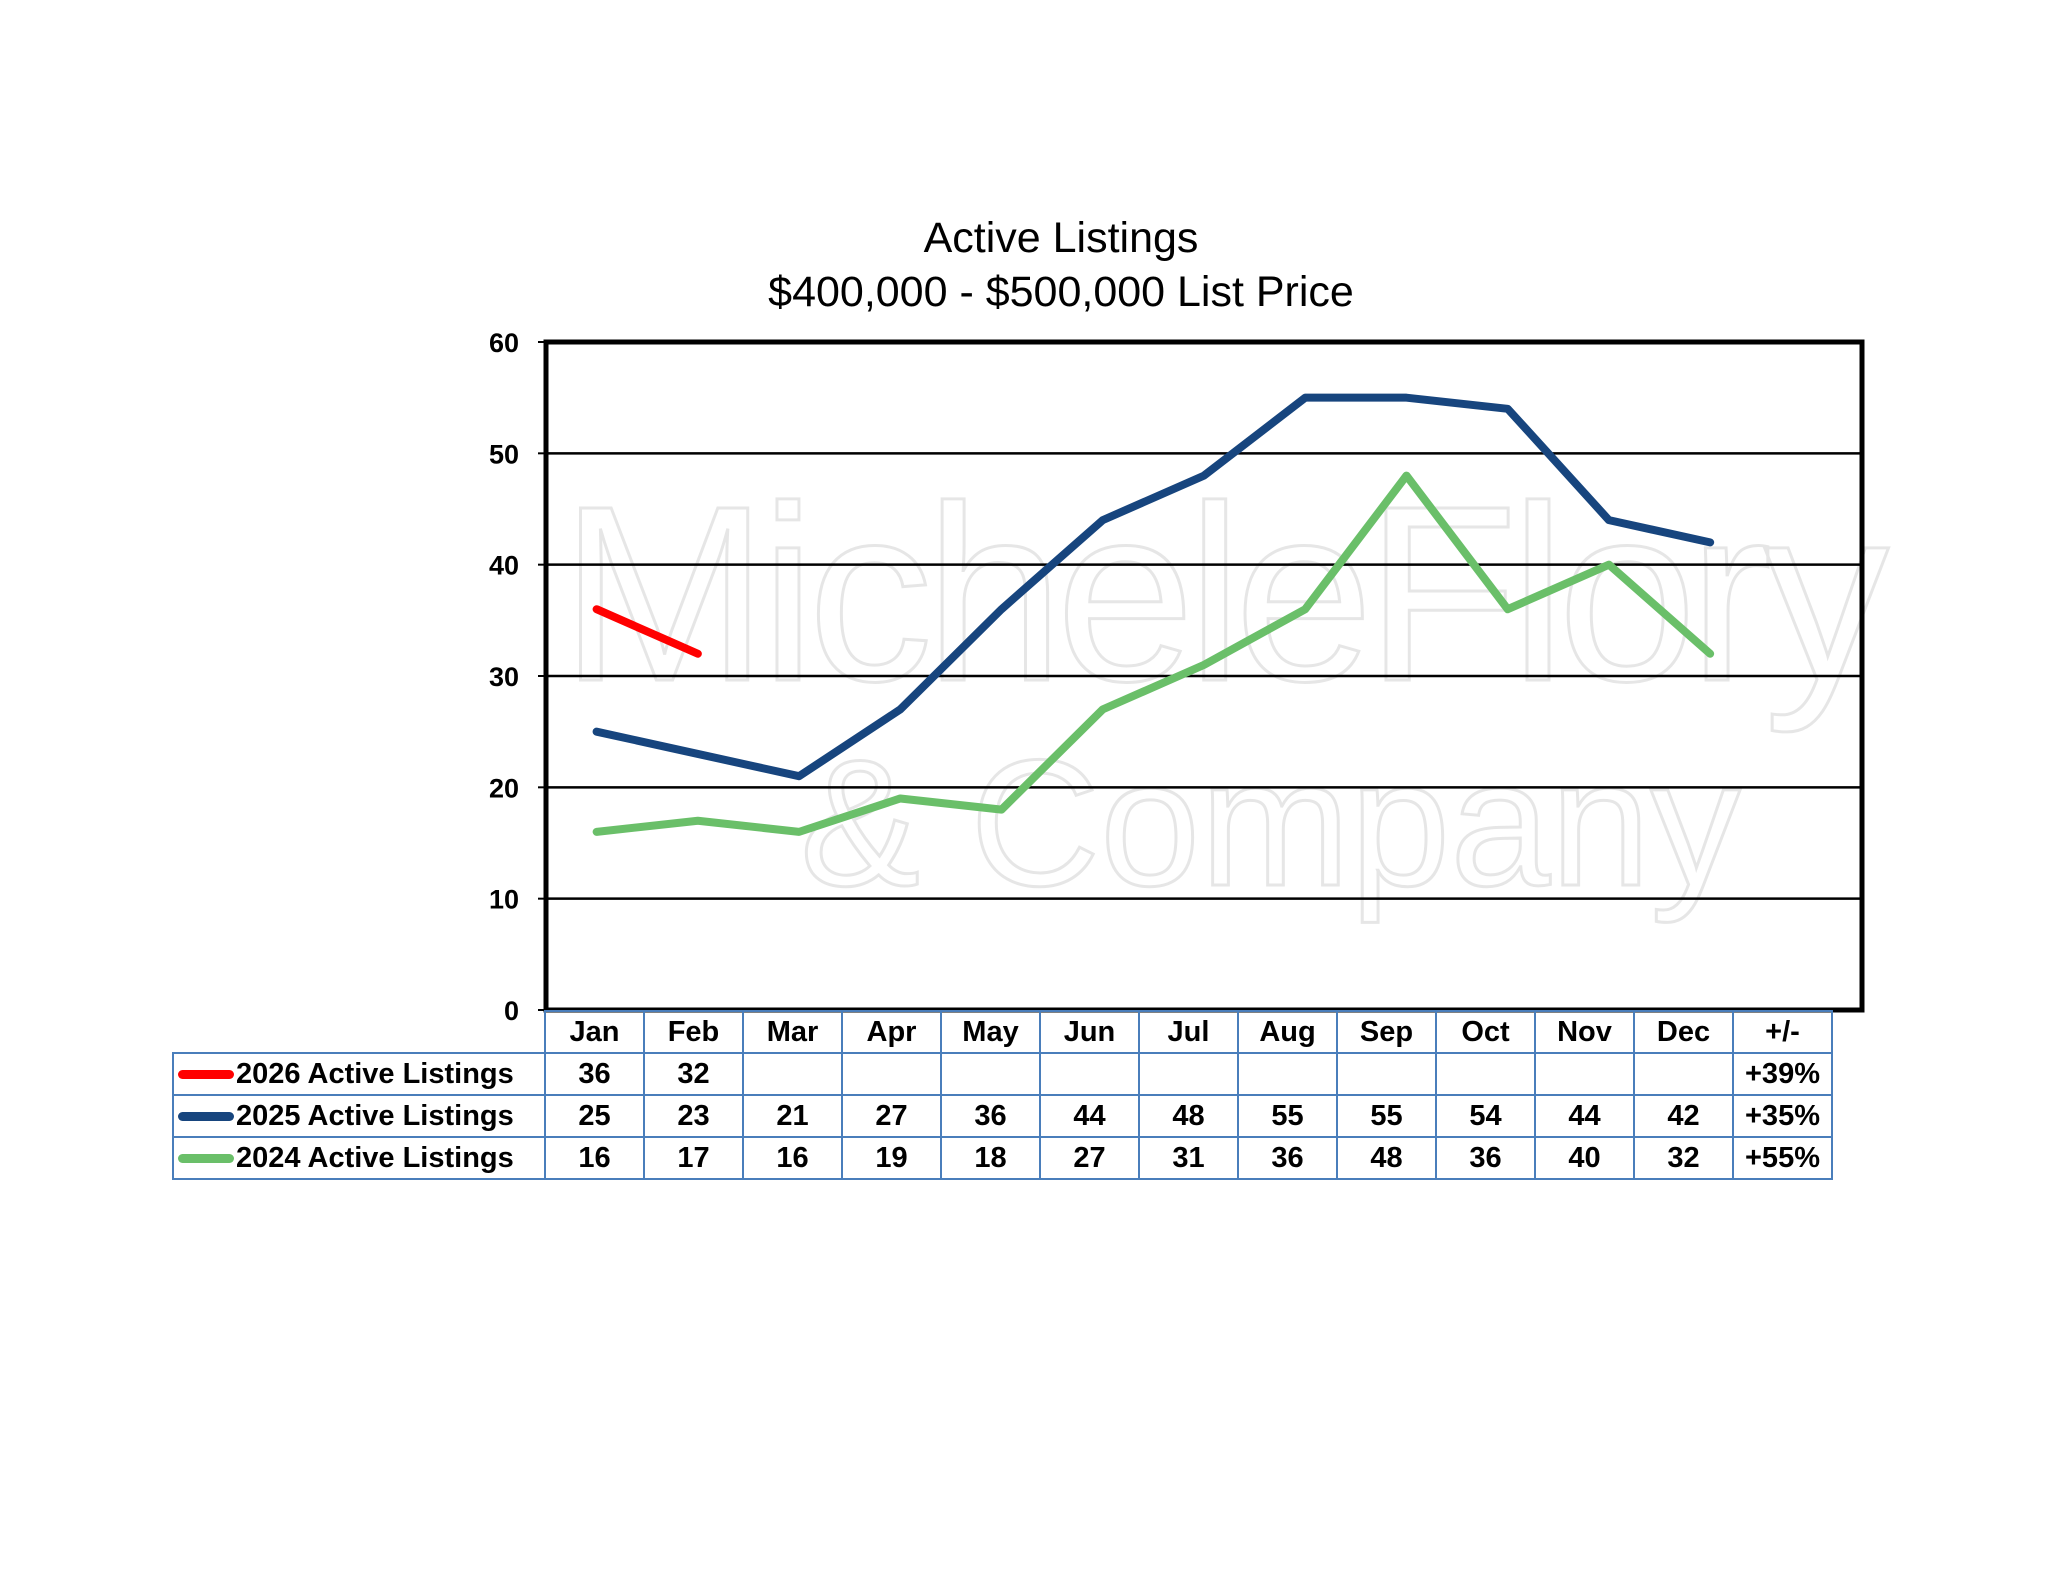 This screenshot has height=1583, width=2048. I want to click on month-header: Jun, so click(1089, 1032).